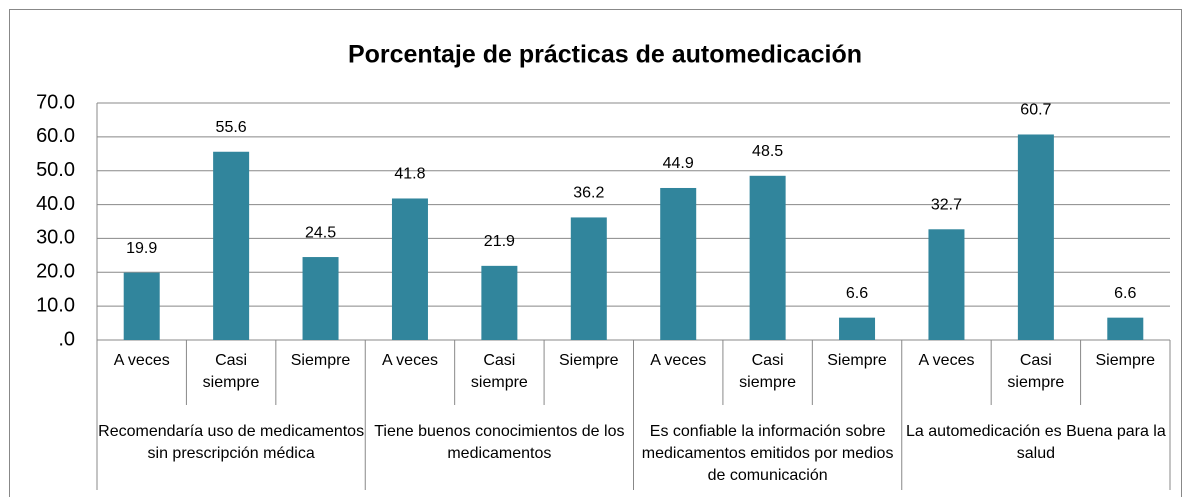 This screenshot has height=497, width=1187. I want to click on y-tick-label: 30.0, so click(55, 238).